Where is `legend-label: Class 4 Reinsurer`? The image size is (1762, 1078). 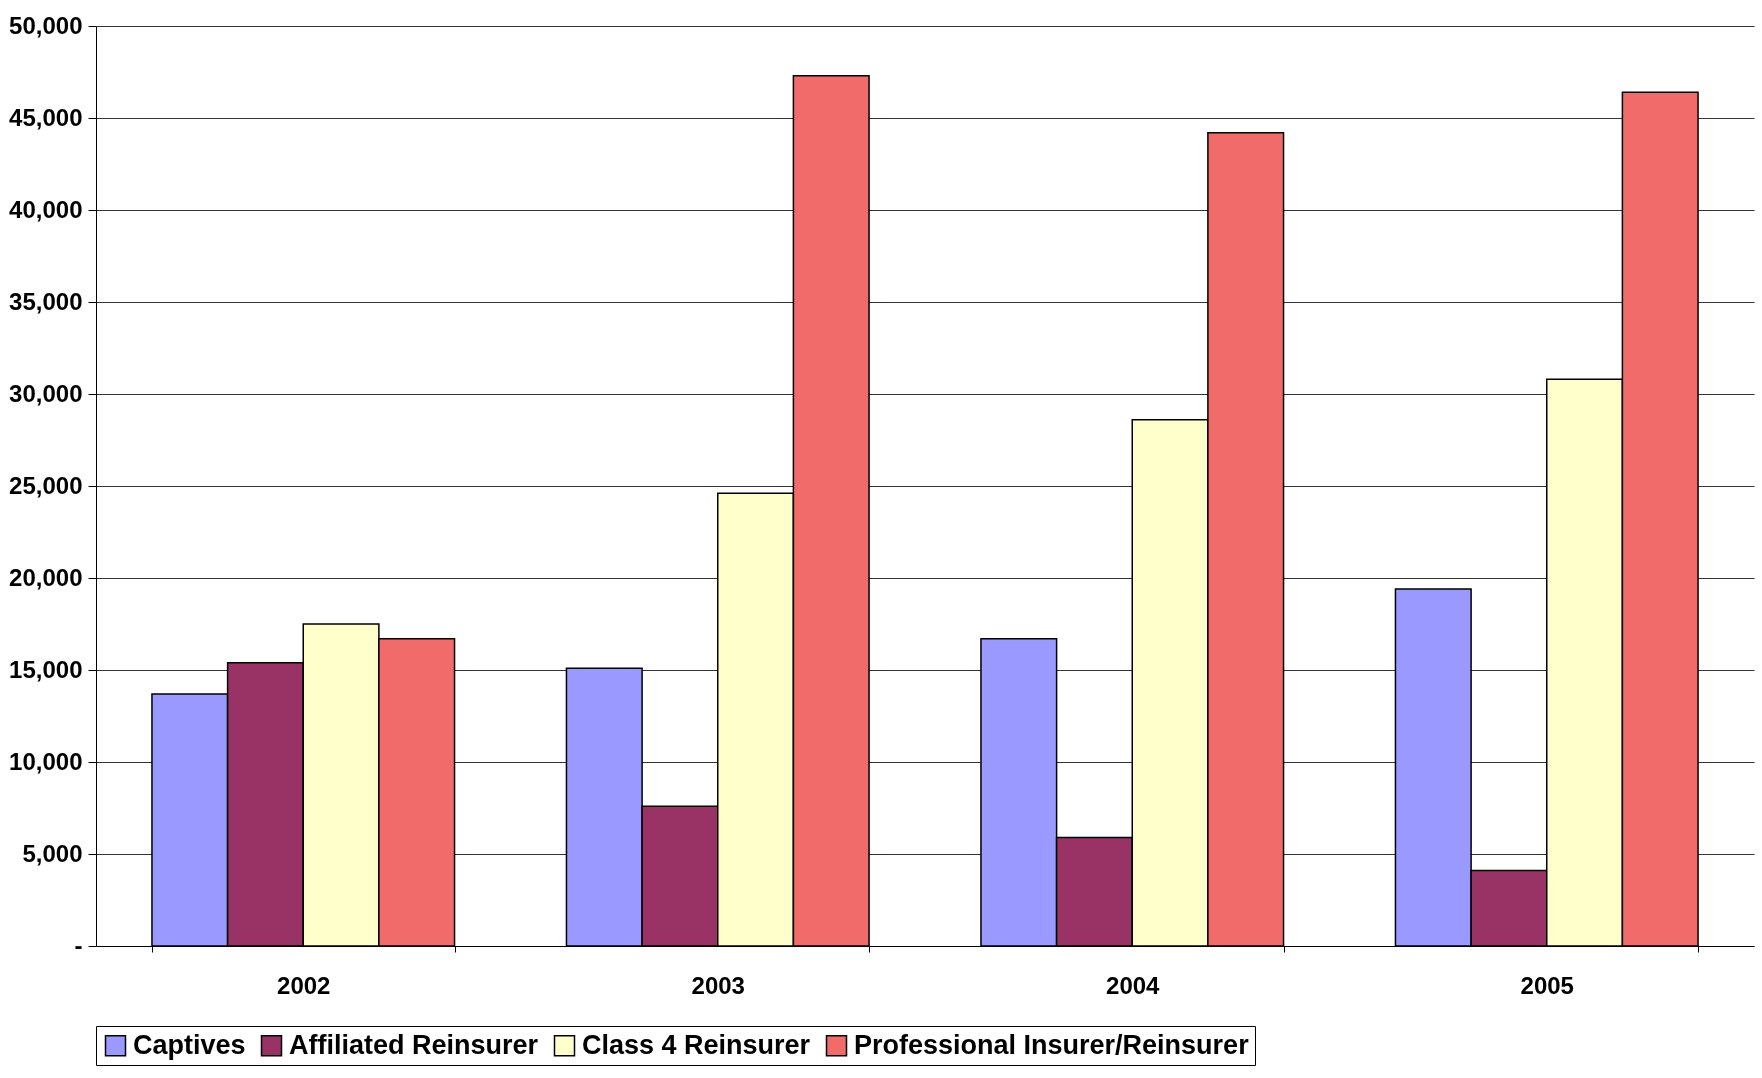 legend-label: Class 4 Reinsurer is located at coordinates (696, 1044).